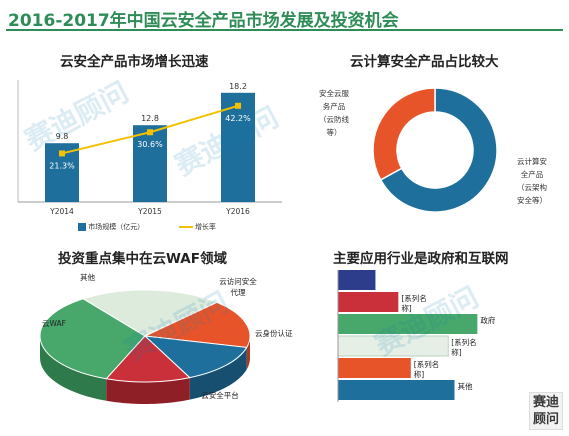 This screenshot has height=436, width=569. I want to click on page-title: 2016-2017年中国云安全产品市场发展及投资机会, so click(203, 21).